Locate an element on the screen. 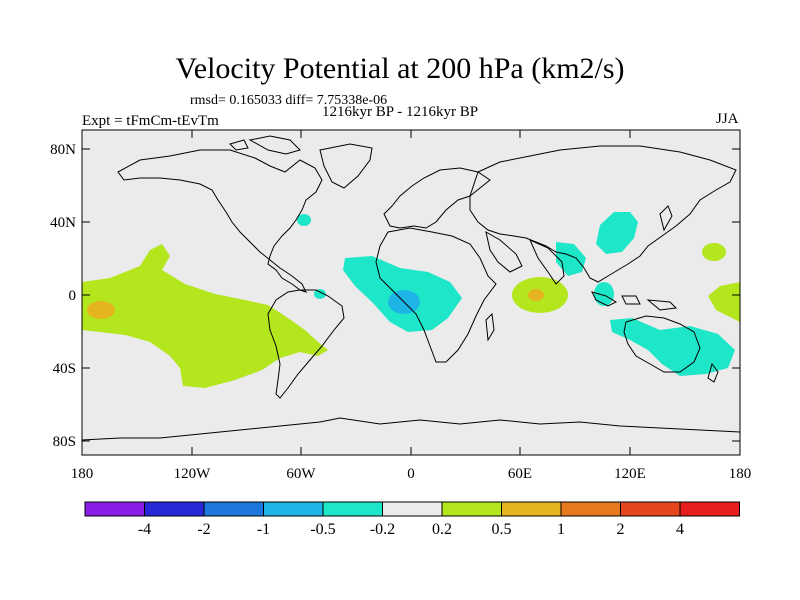 The width and height of the screenshot is (800, 600). colorbar-label-0: -4 is located at coordinates (144, 529).